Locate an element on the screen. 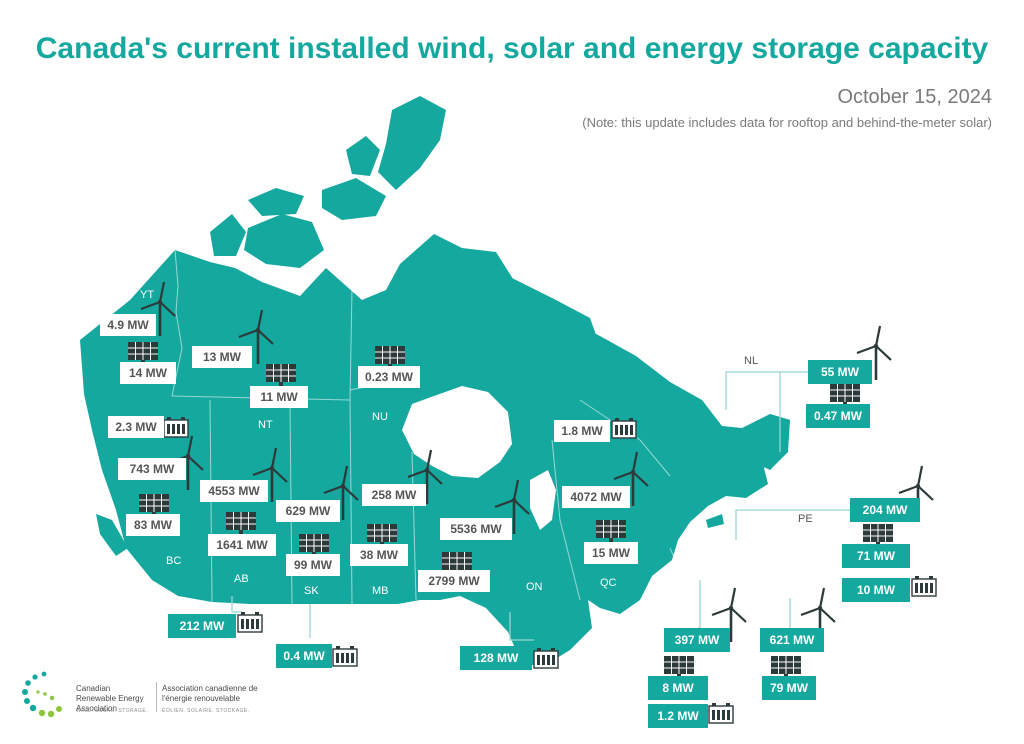  on-storage-value: 128 MW is located at coordinates (496, 658).